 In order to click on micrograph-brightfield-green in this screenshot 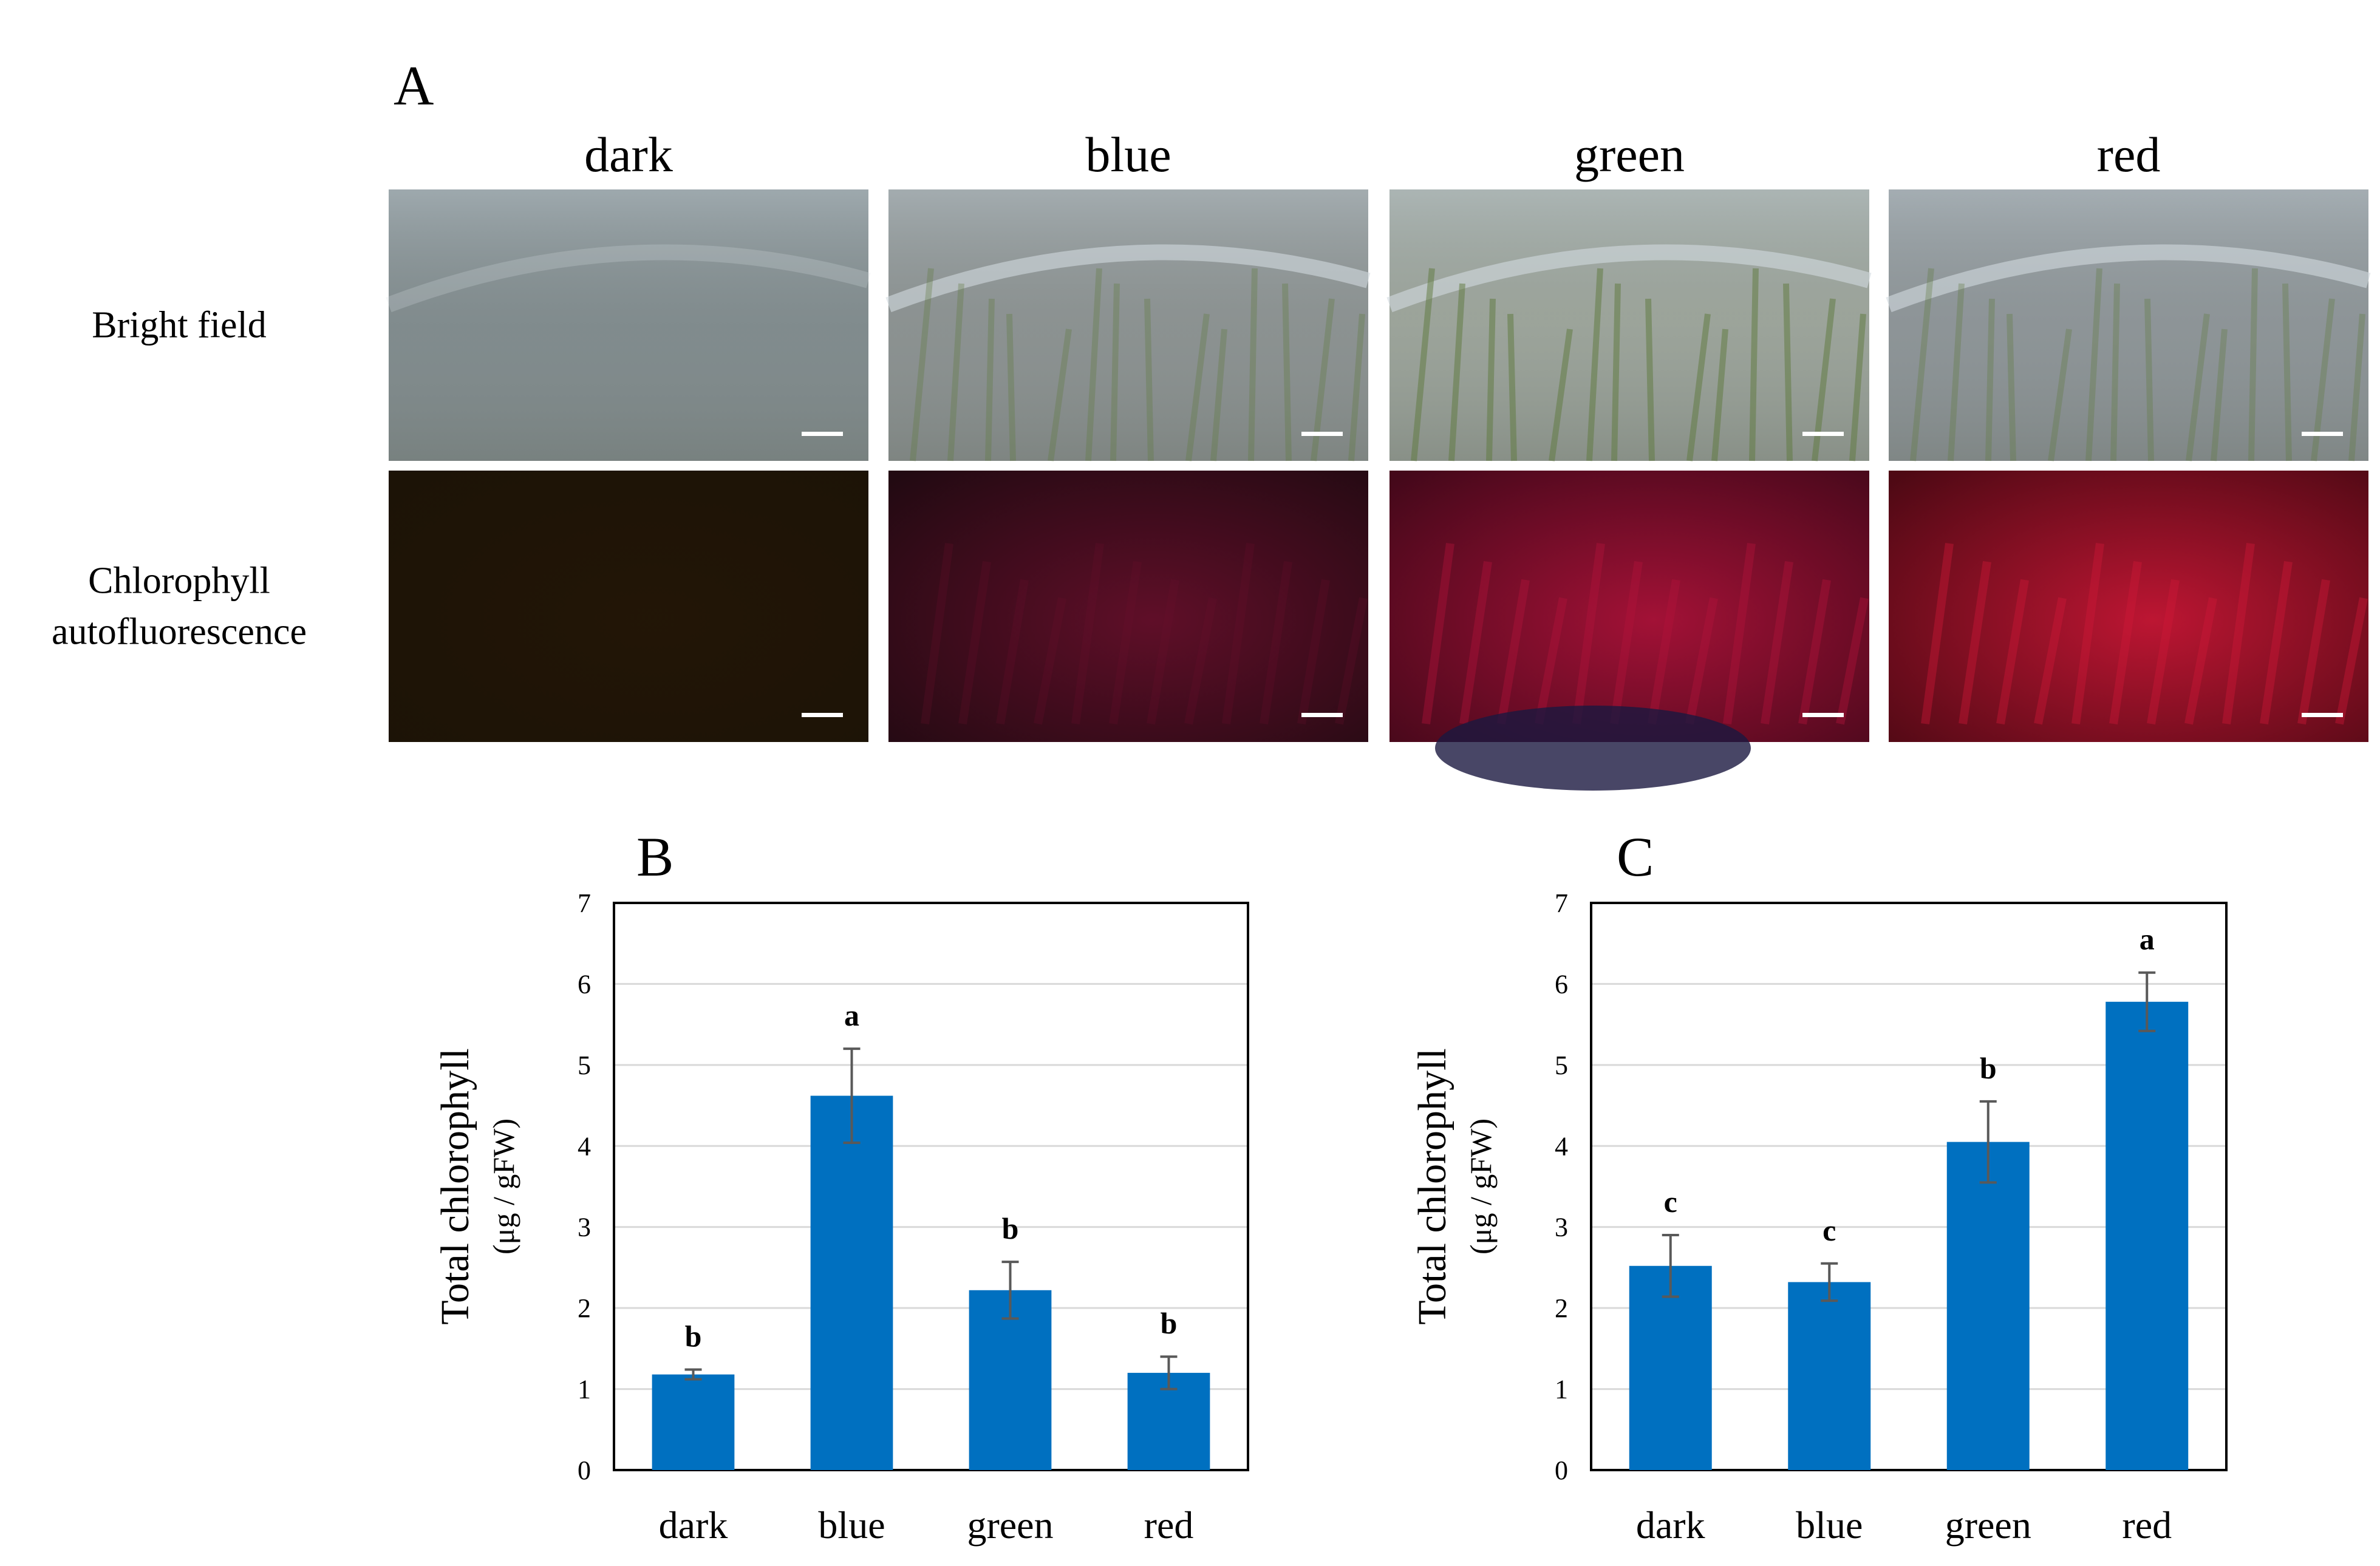, I will do `click(1629, 325)`.